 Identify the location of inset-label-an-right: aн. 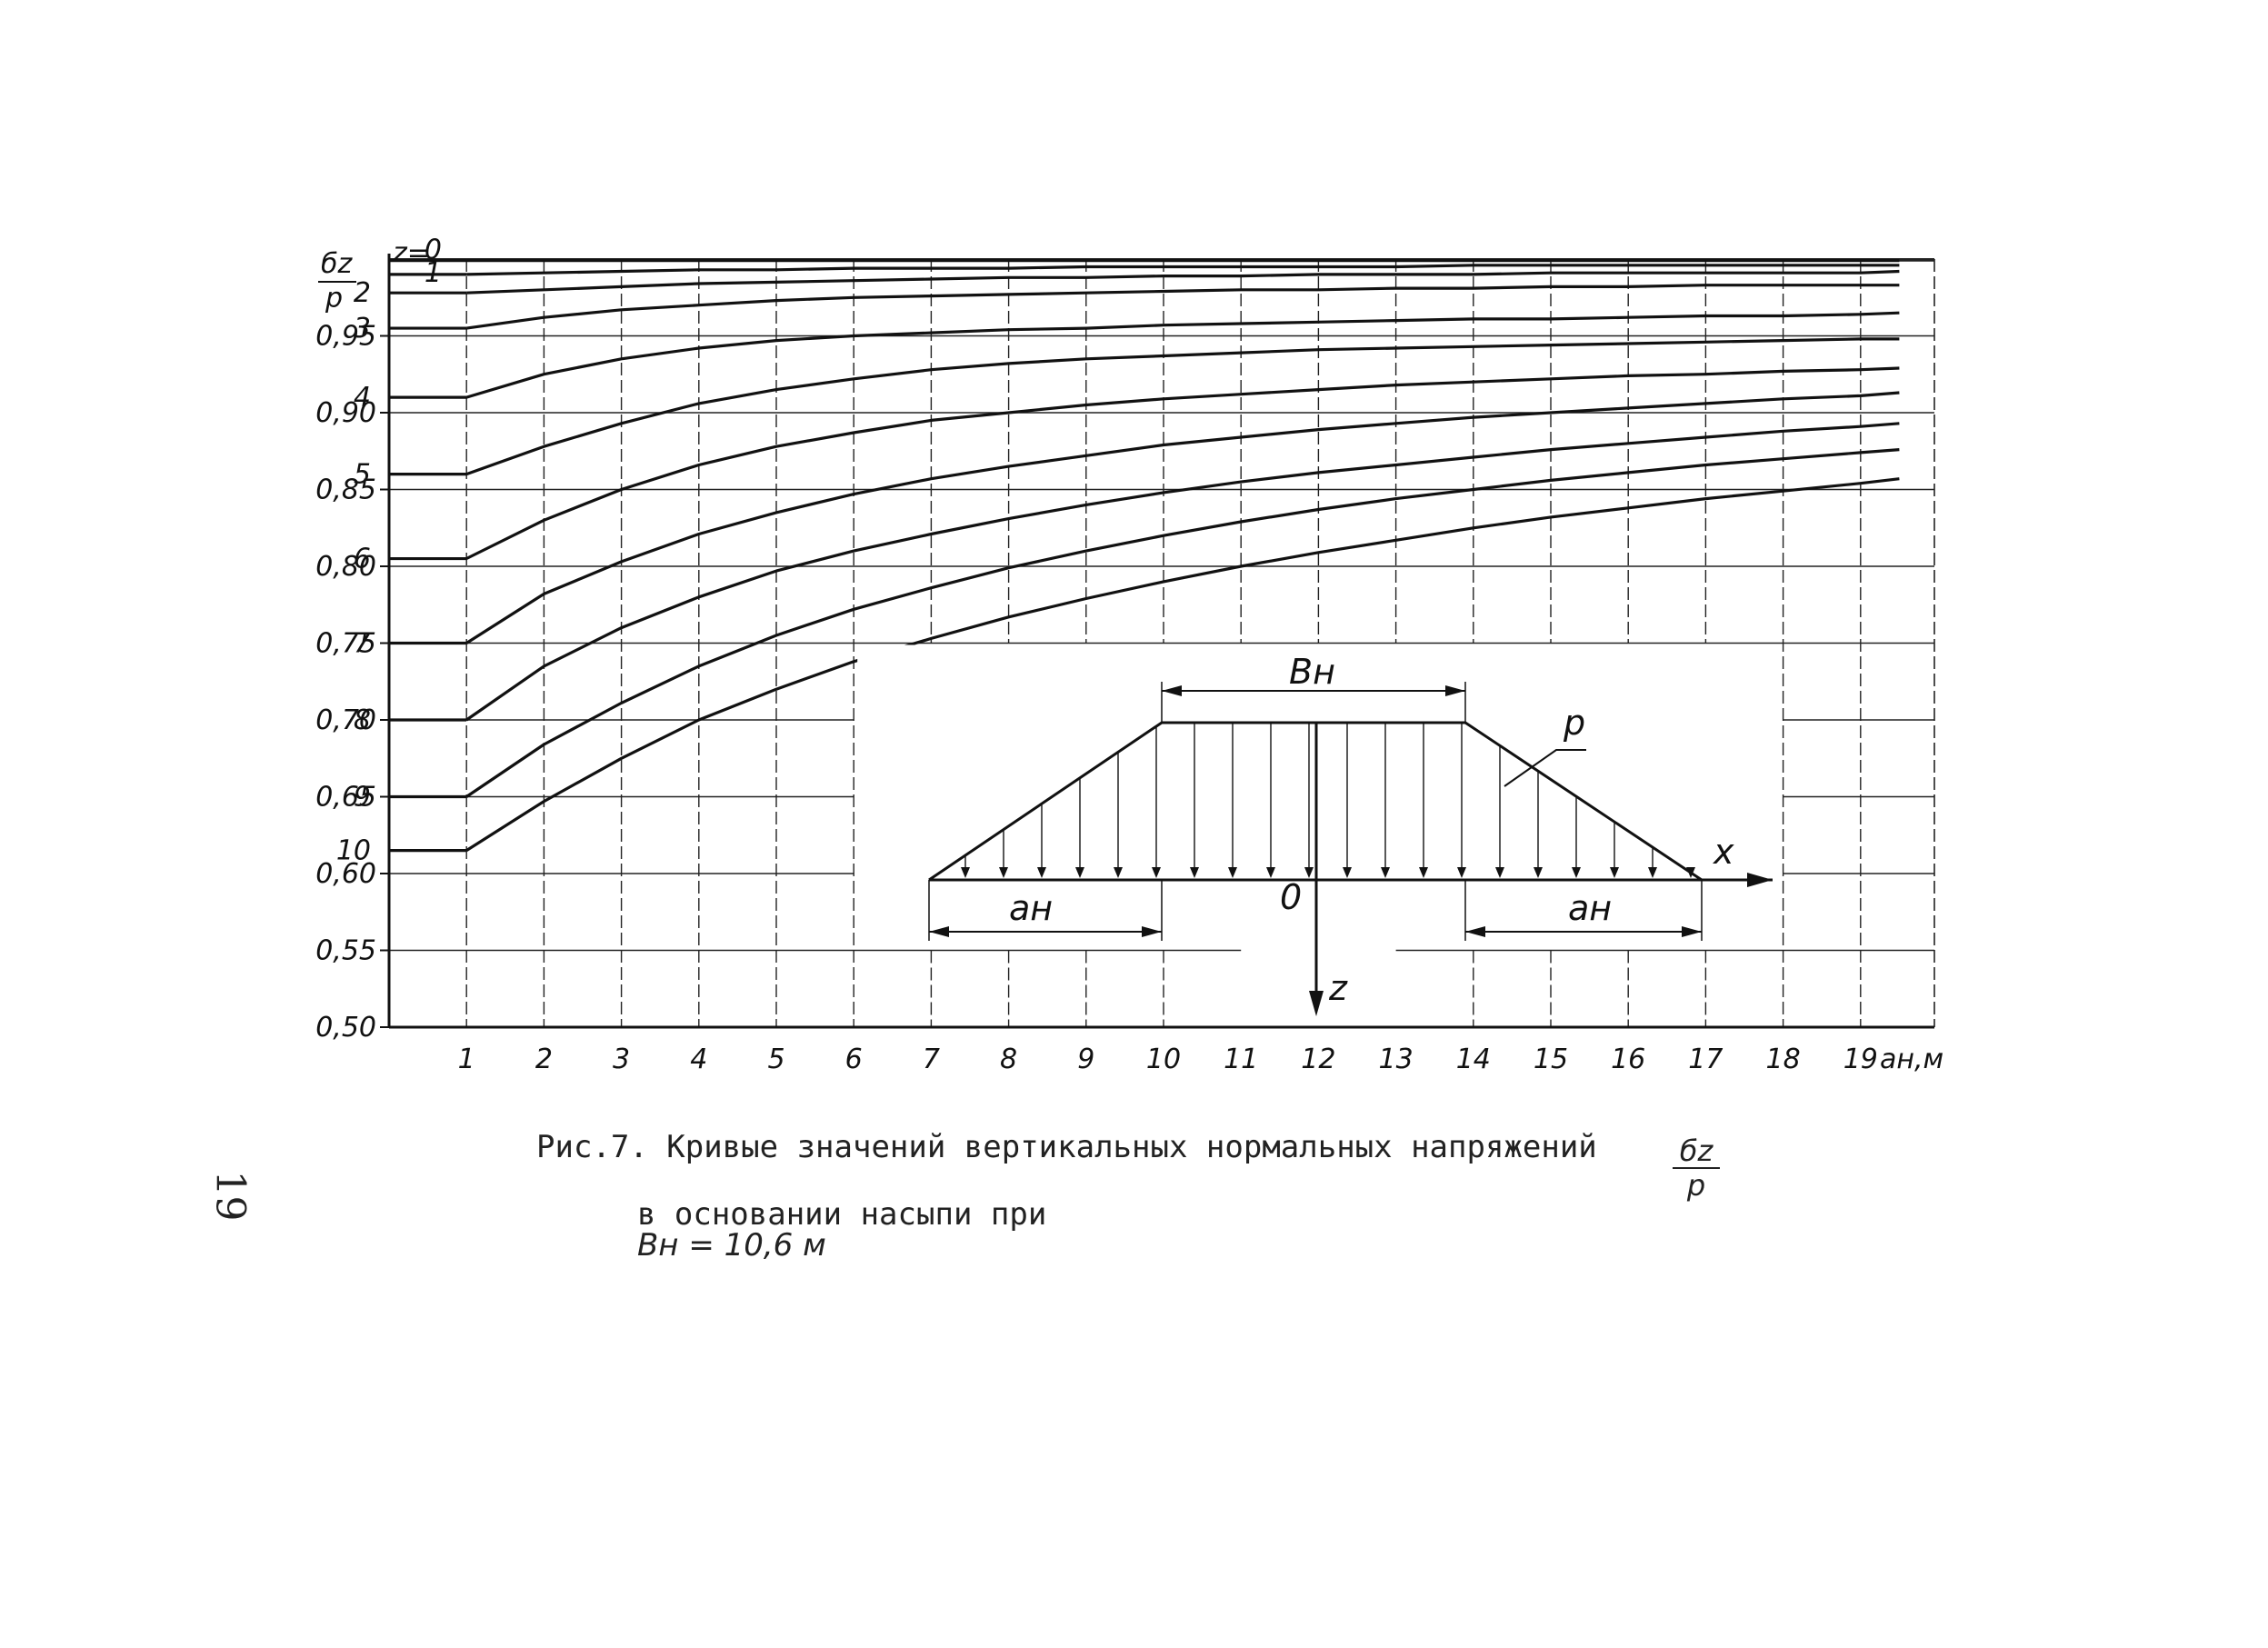
(1590, 908).